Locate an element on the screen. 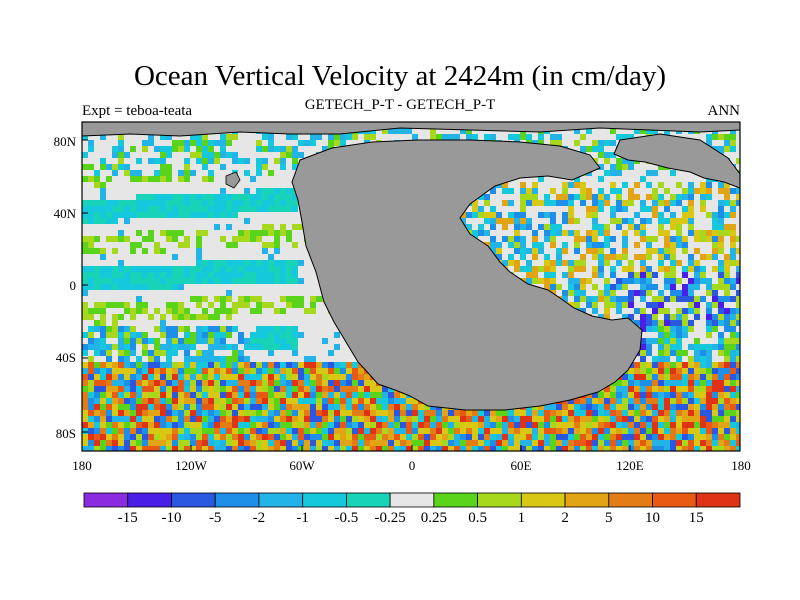  model-label: GETECH_P-T - GETECH_P-T is located at coordinates (400, 105).